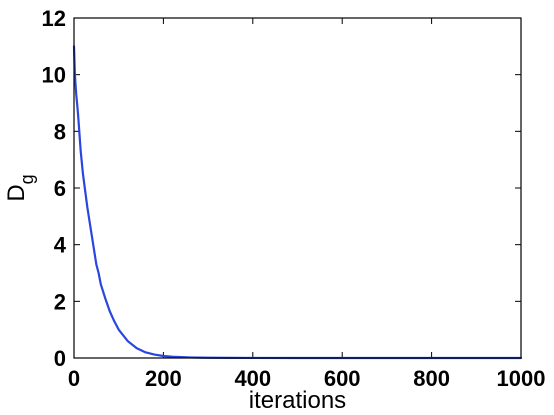 The image size is (554, 415). Describe the element at coordinates (60, 131) in the screenshot. I see `y-tick-label: 8` at that location.